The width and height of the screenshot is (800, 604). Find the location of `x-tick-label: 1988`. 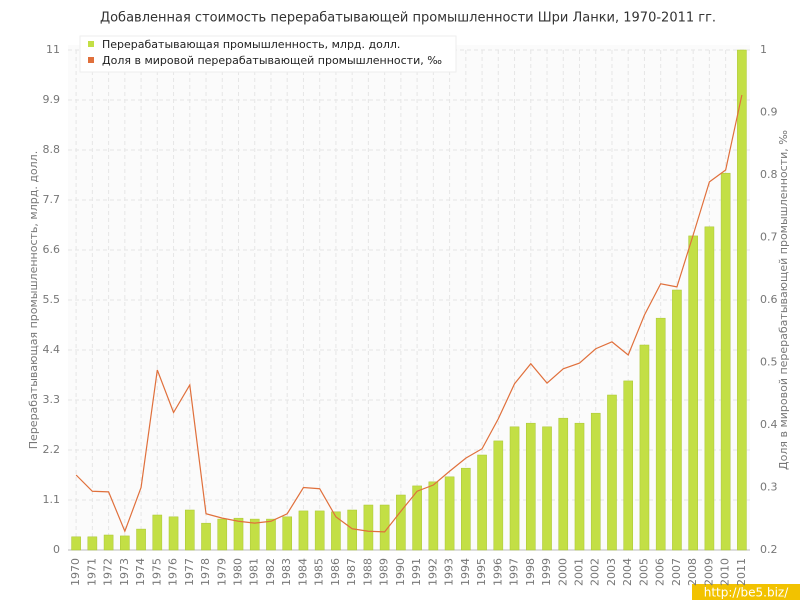

x-tick-label: 1988 is located at coordinates (367, 572).